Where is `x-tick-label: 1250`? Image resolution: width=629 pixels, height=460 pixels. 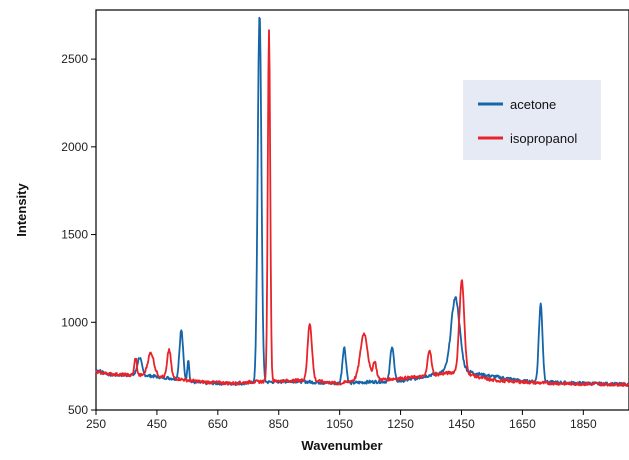 x-tick-label: 1250 is located at coordinates (400, 424).